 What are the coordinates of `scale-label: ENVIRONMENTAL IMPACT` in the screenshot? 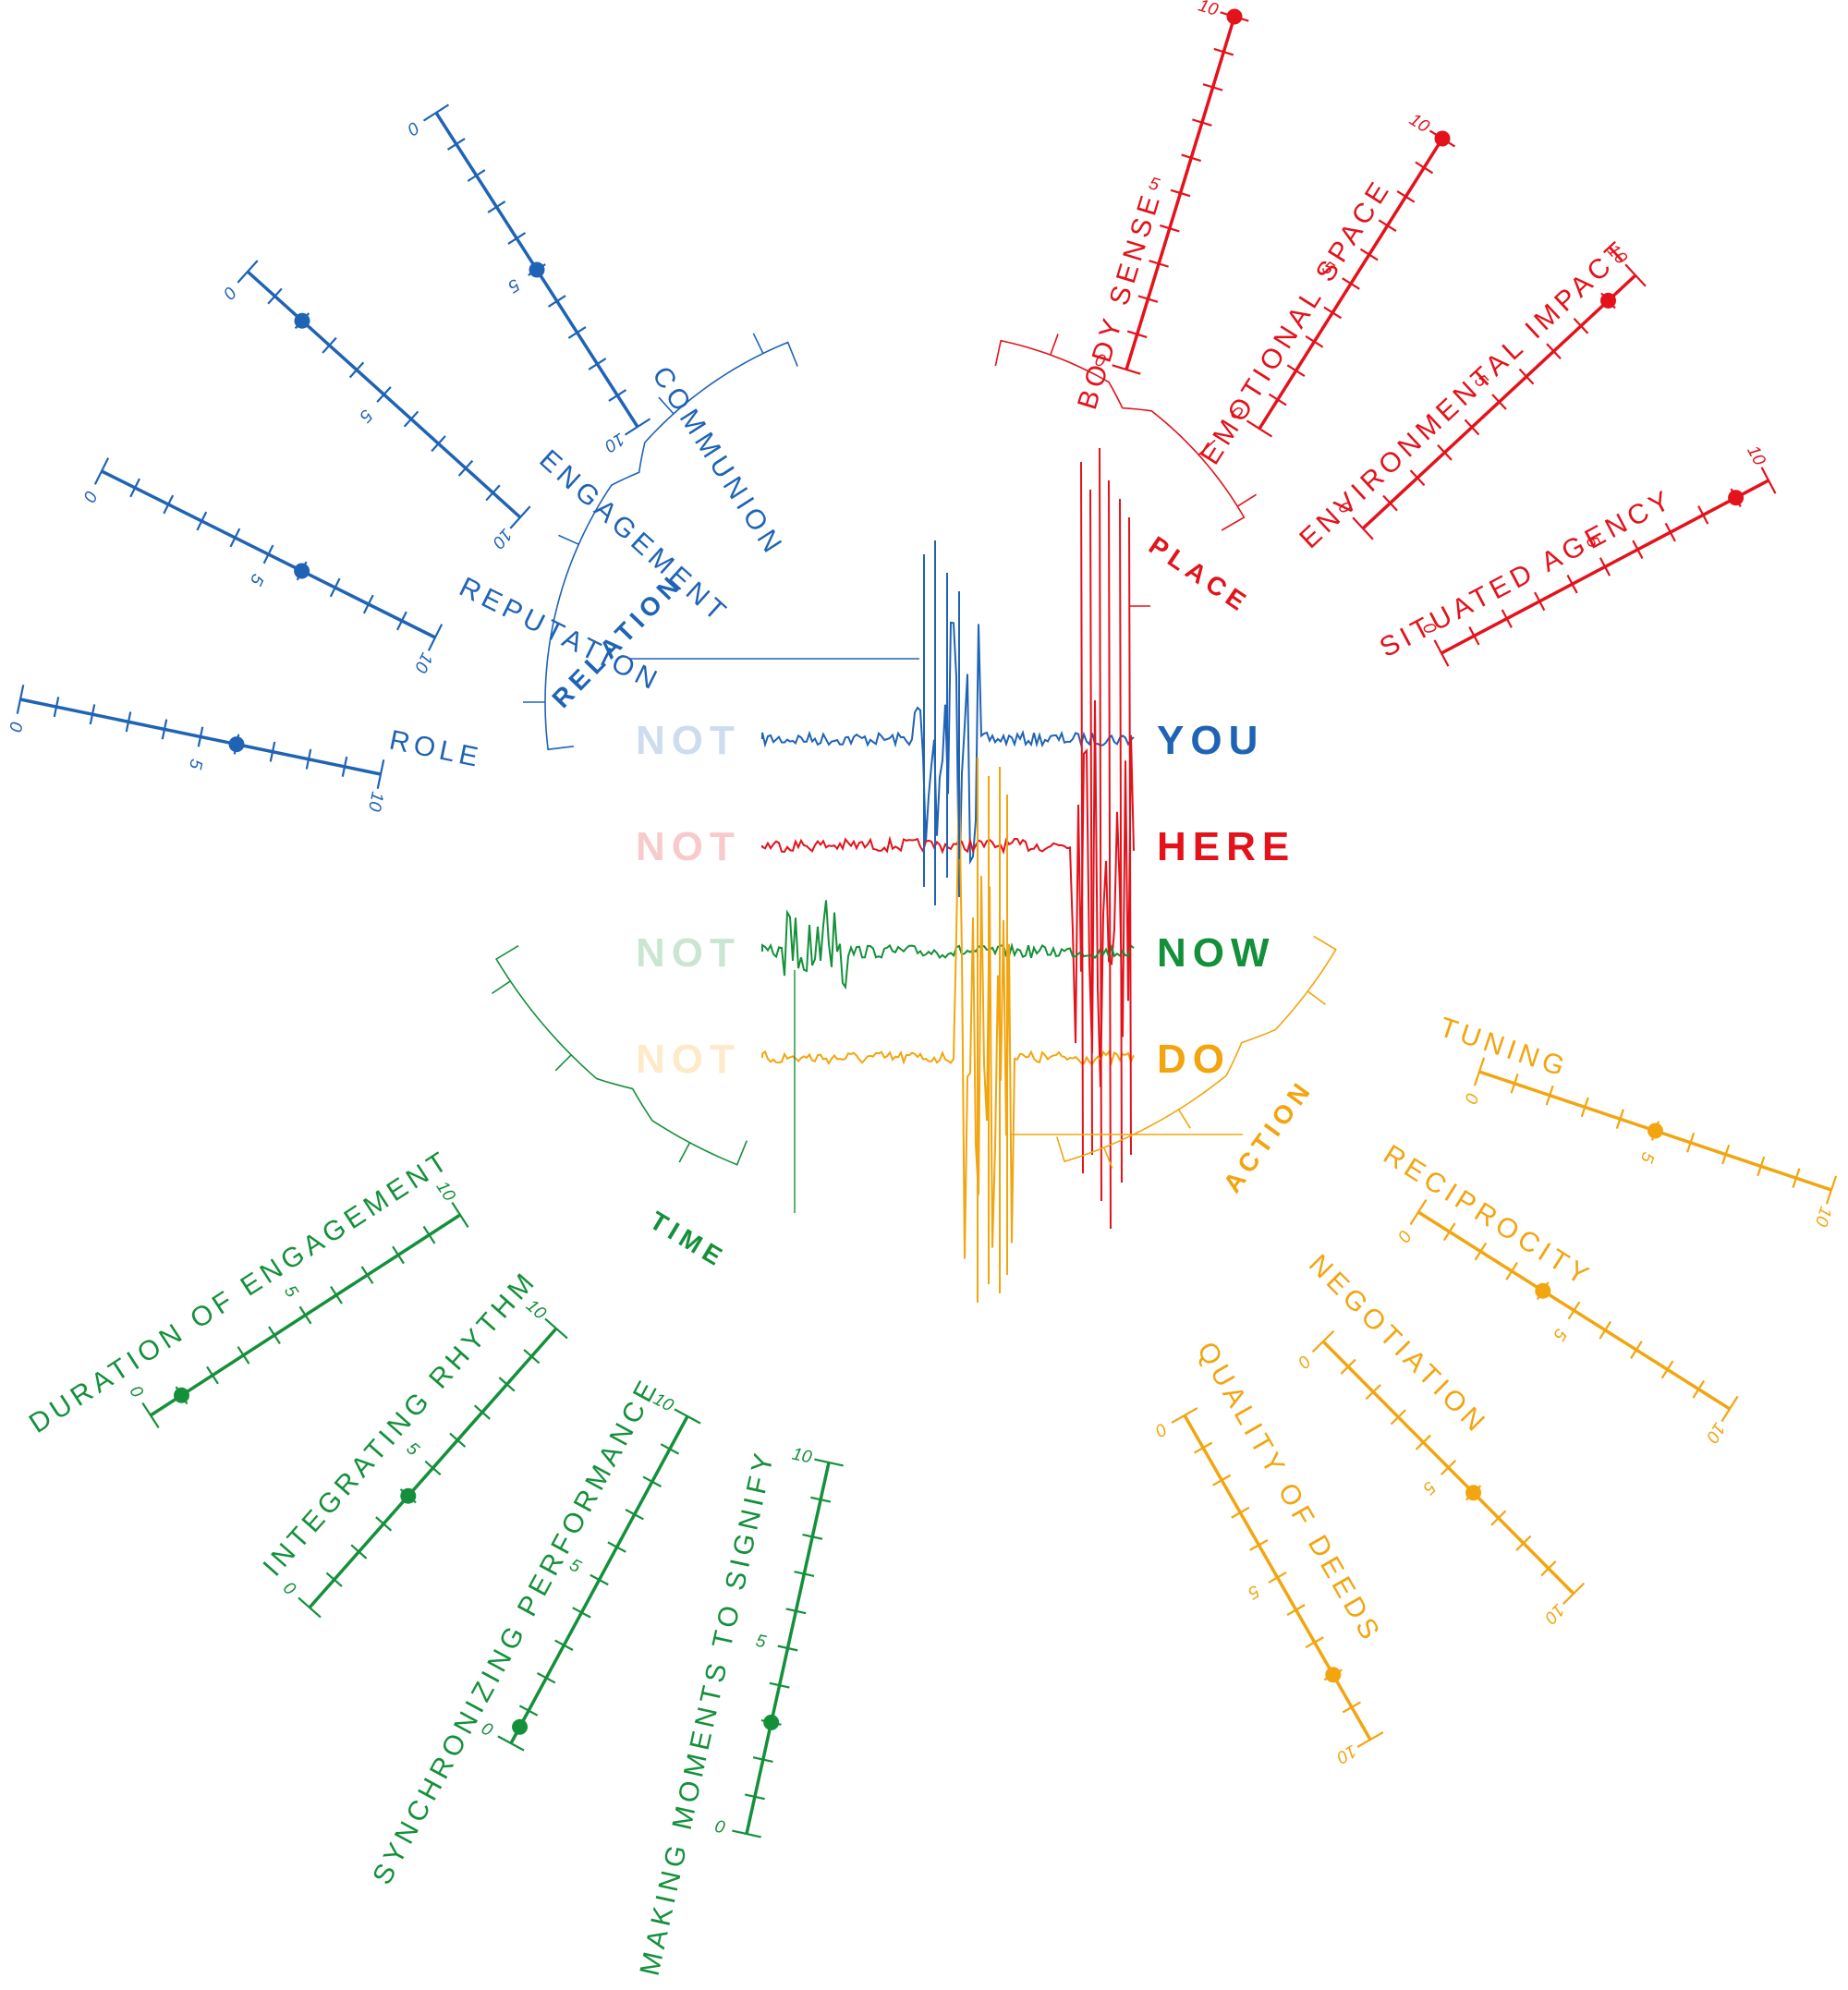 It's located at (1465, 394).